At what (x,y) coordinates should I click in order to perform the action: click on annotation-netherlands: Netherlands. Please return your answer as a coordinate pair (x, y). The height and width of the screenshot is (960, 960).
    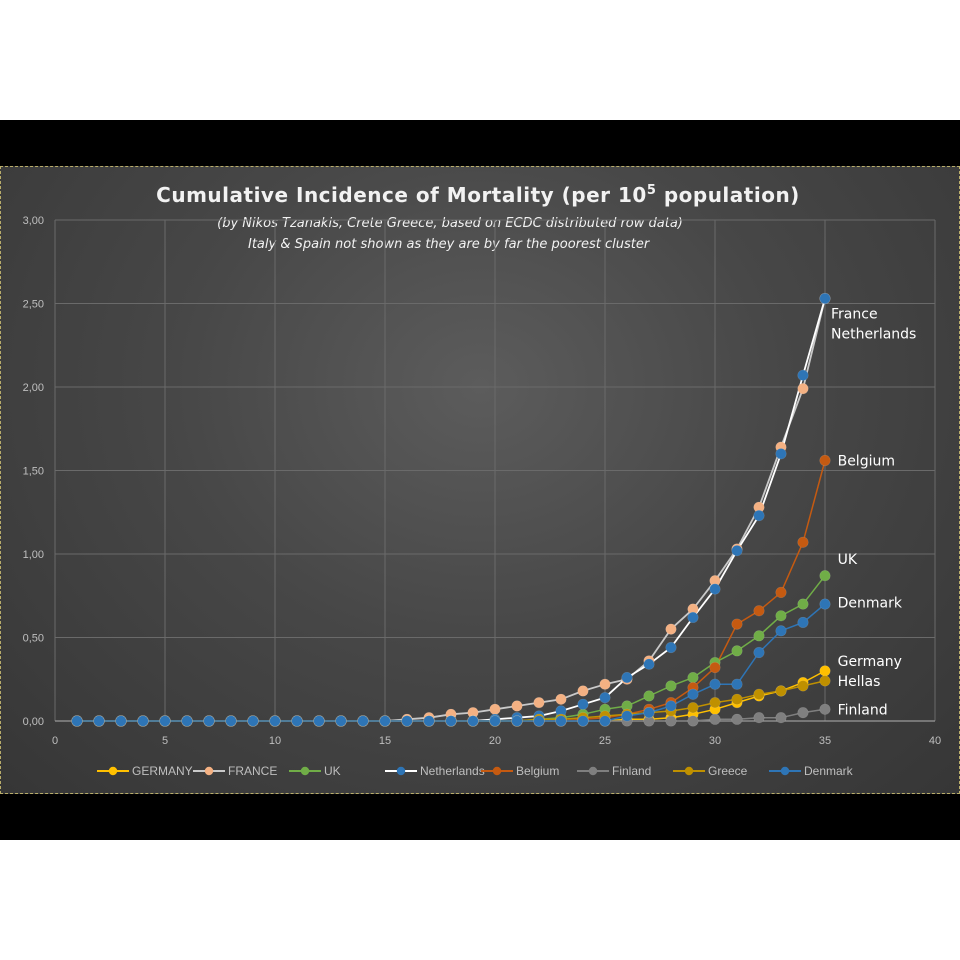
    Looking at the image, I should click on (873, 335).